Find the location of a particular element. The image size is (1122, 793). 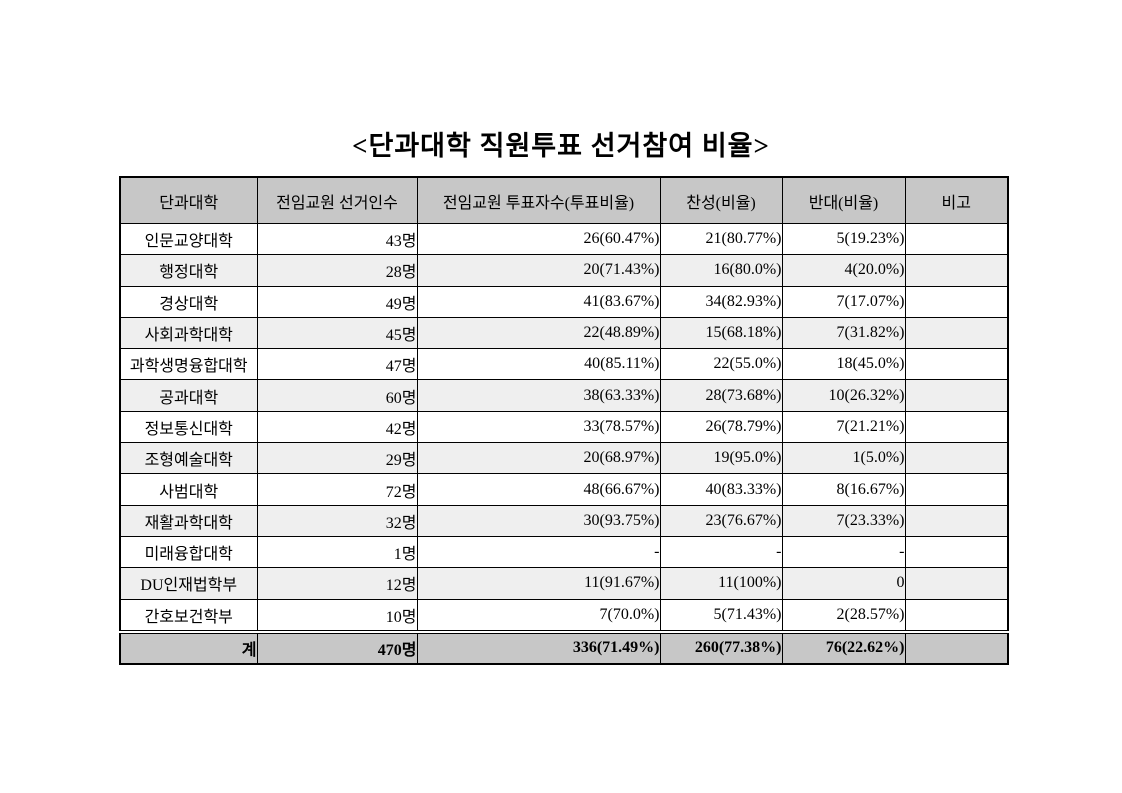

oppose-cell: 7(21.21%) is located at coordinates (843, 427).